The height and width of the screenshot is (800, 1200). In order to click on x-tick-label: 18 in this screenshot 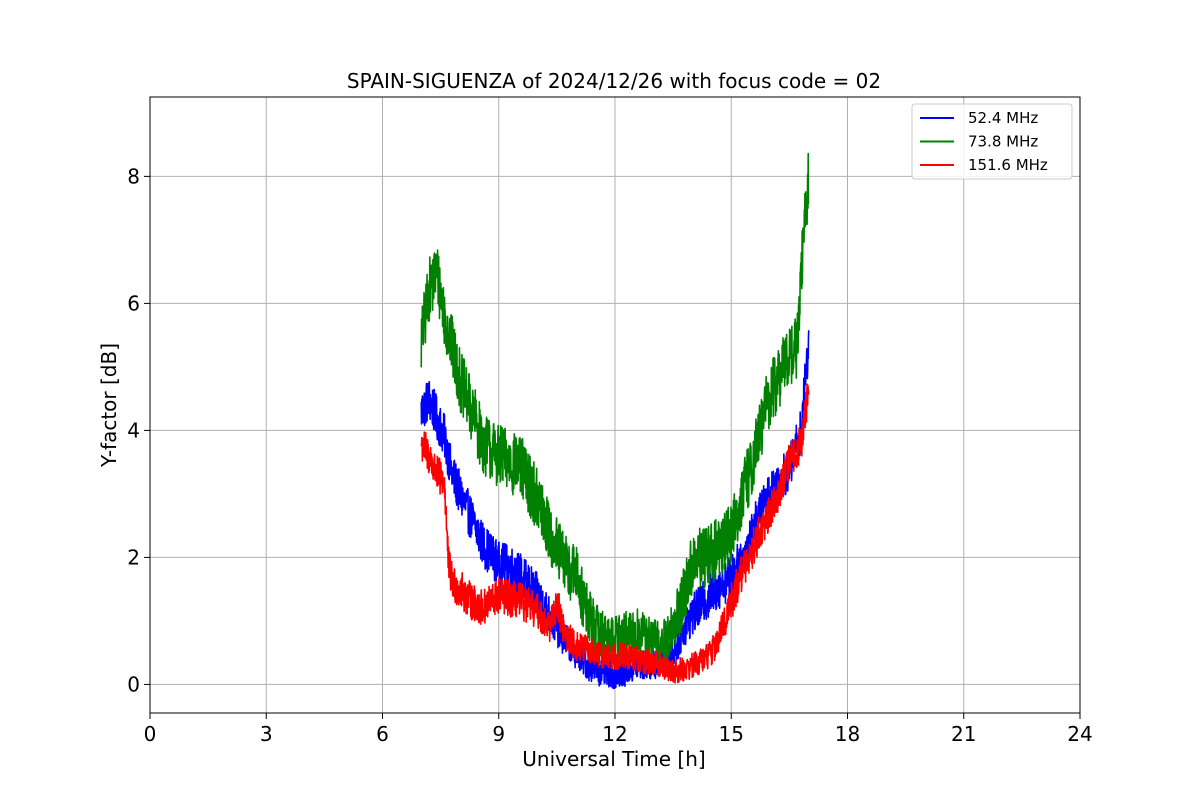, I will do `click(847, 734)`.